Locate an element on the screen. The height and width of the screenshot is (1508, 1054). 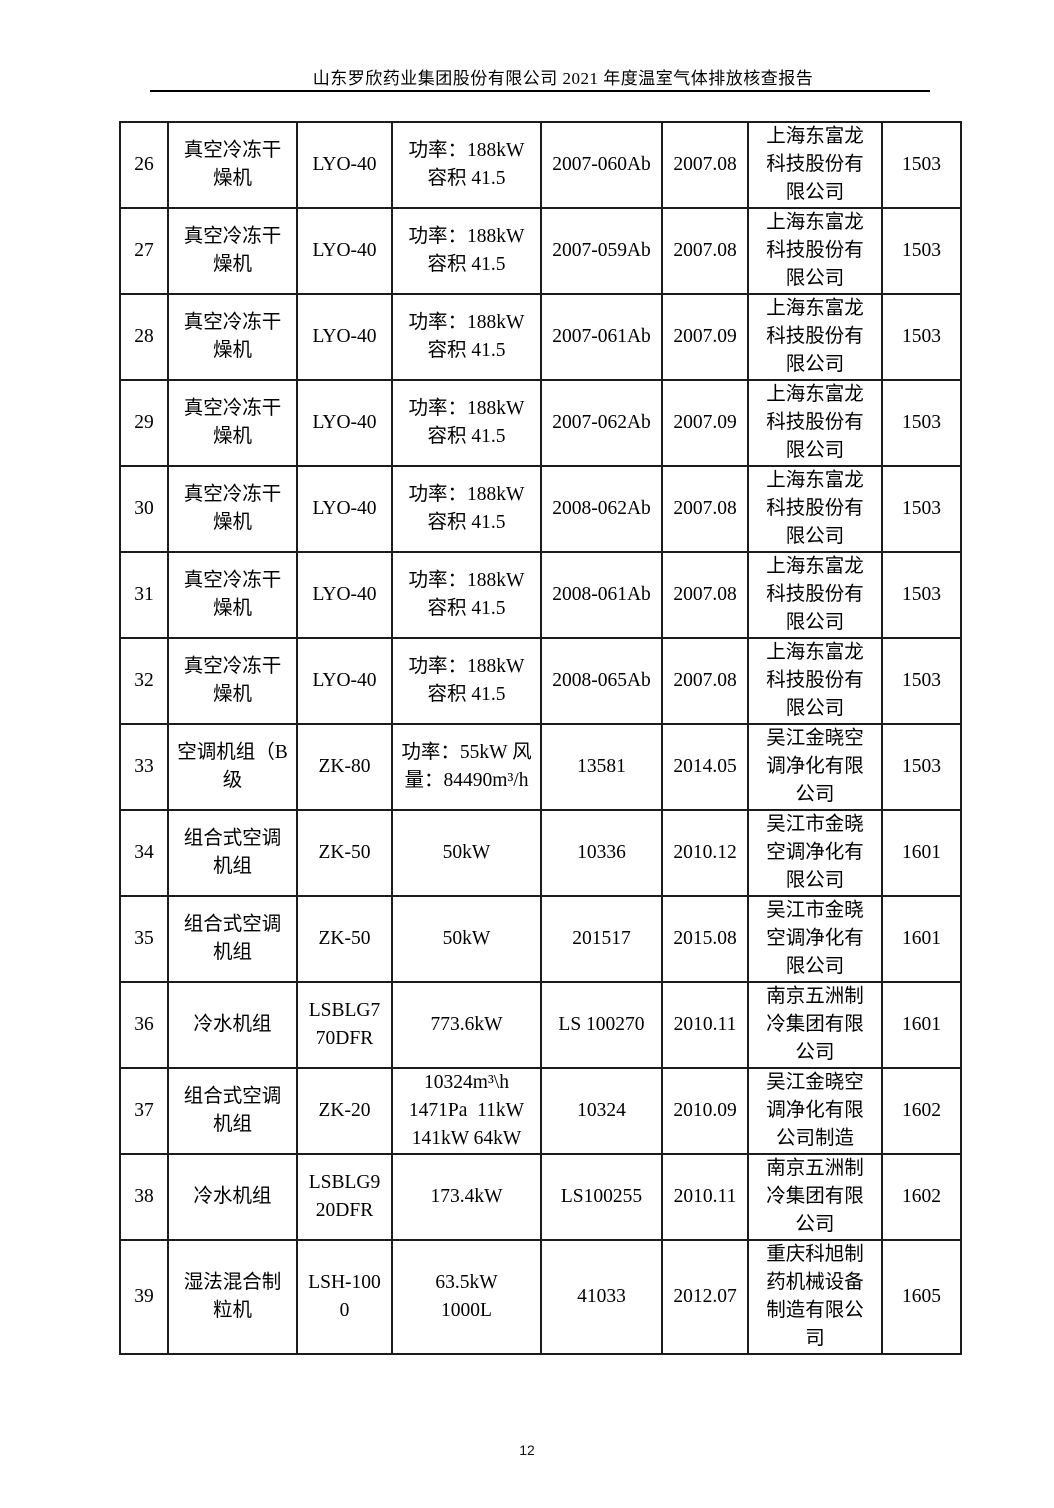
cell-row-number: 28 is located at coordinates (144, 337).